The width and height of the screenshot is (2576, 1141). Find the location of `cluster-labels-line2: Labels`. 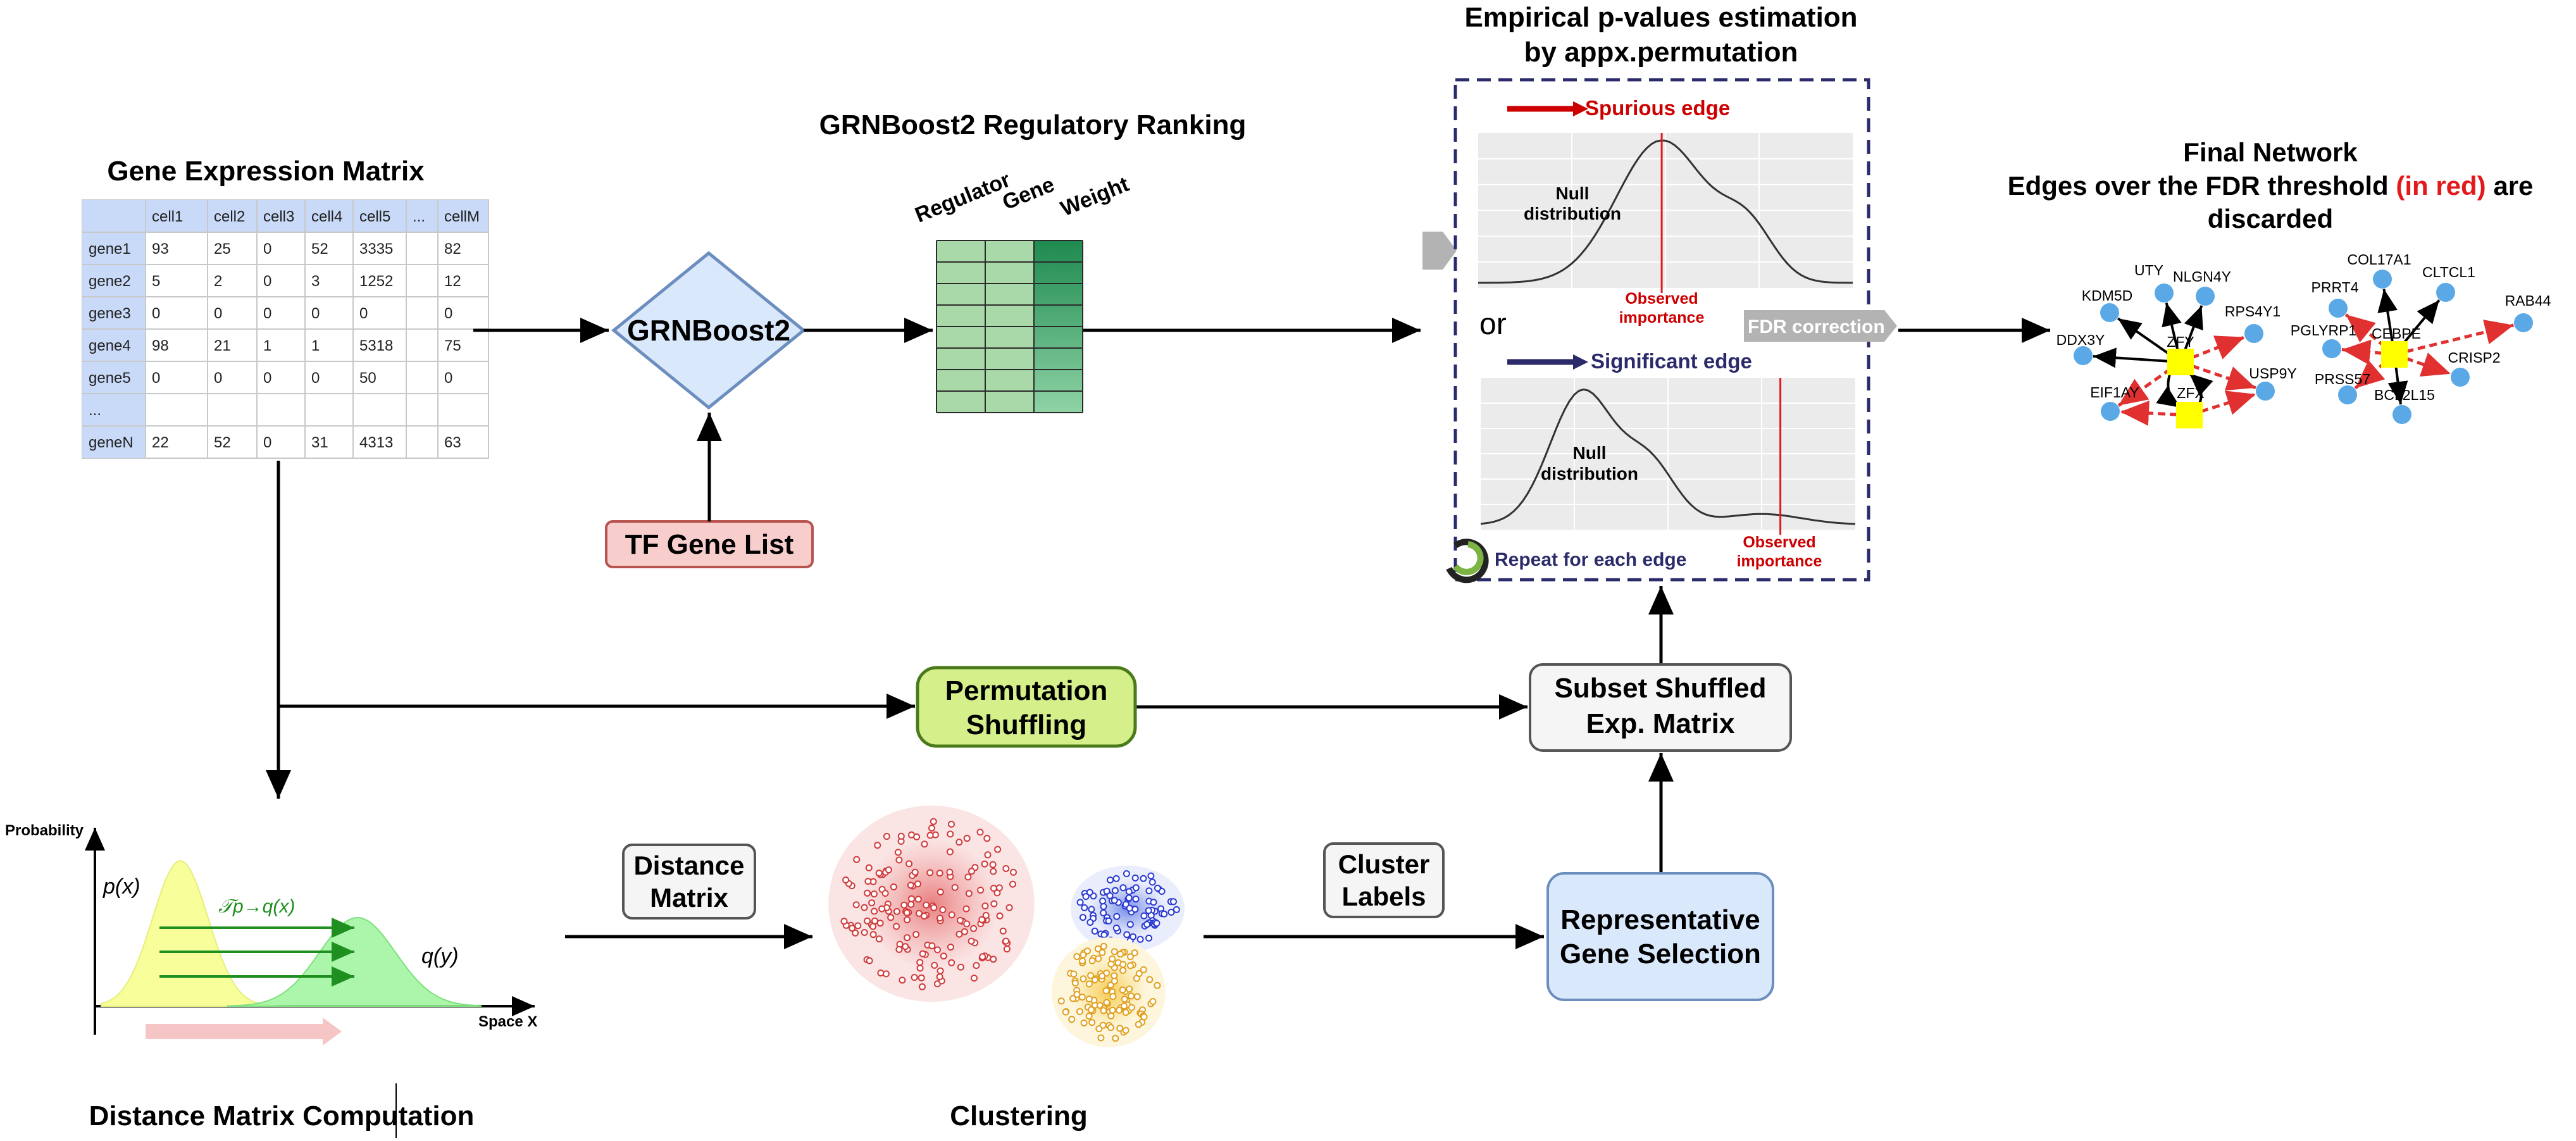

cluster-labels-line2: Labels is located at coordinates (1383, 896).